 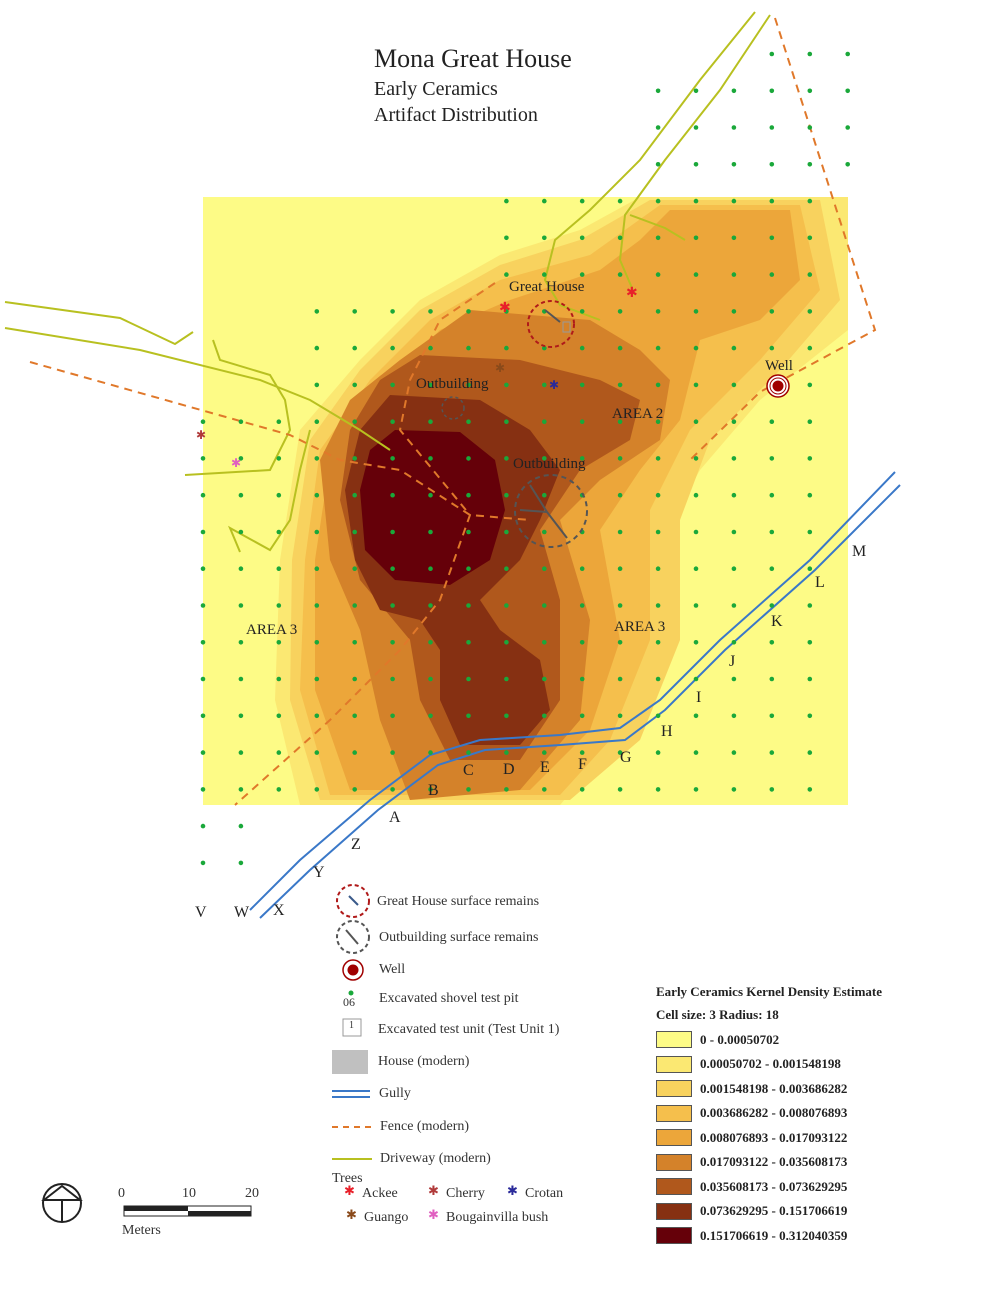 I want to click on kde-legend-row: 0.073629295 - 0.151706619, so click(x=751, y=1211).